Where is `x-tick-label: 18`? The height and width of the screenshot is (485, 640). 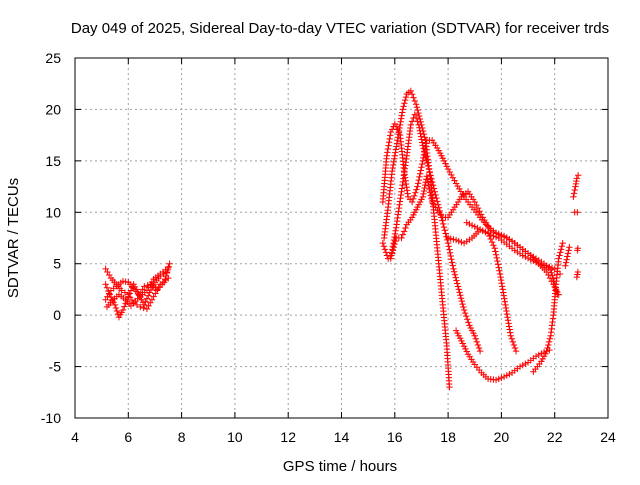
x-tick-label: 18 is located at coordinates (448, 437).